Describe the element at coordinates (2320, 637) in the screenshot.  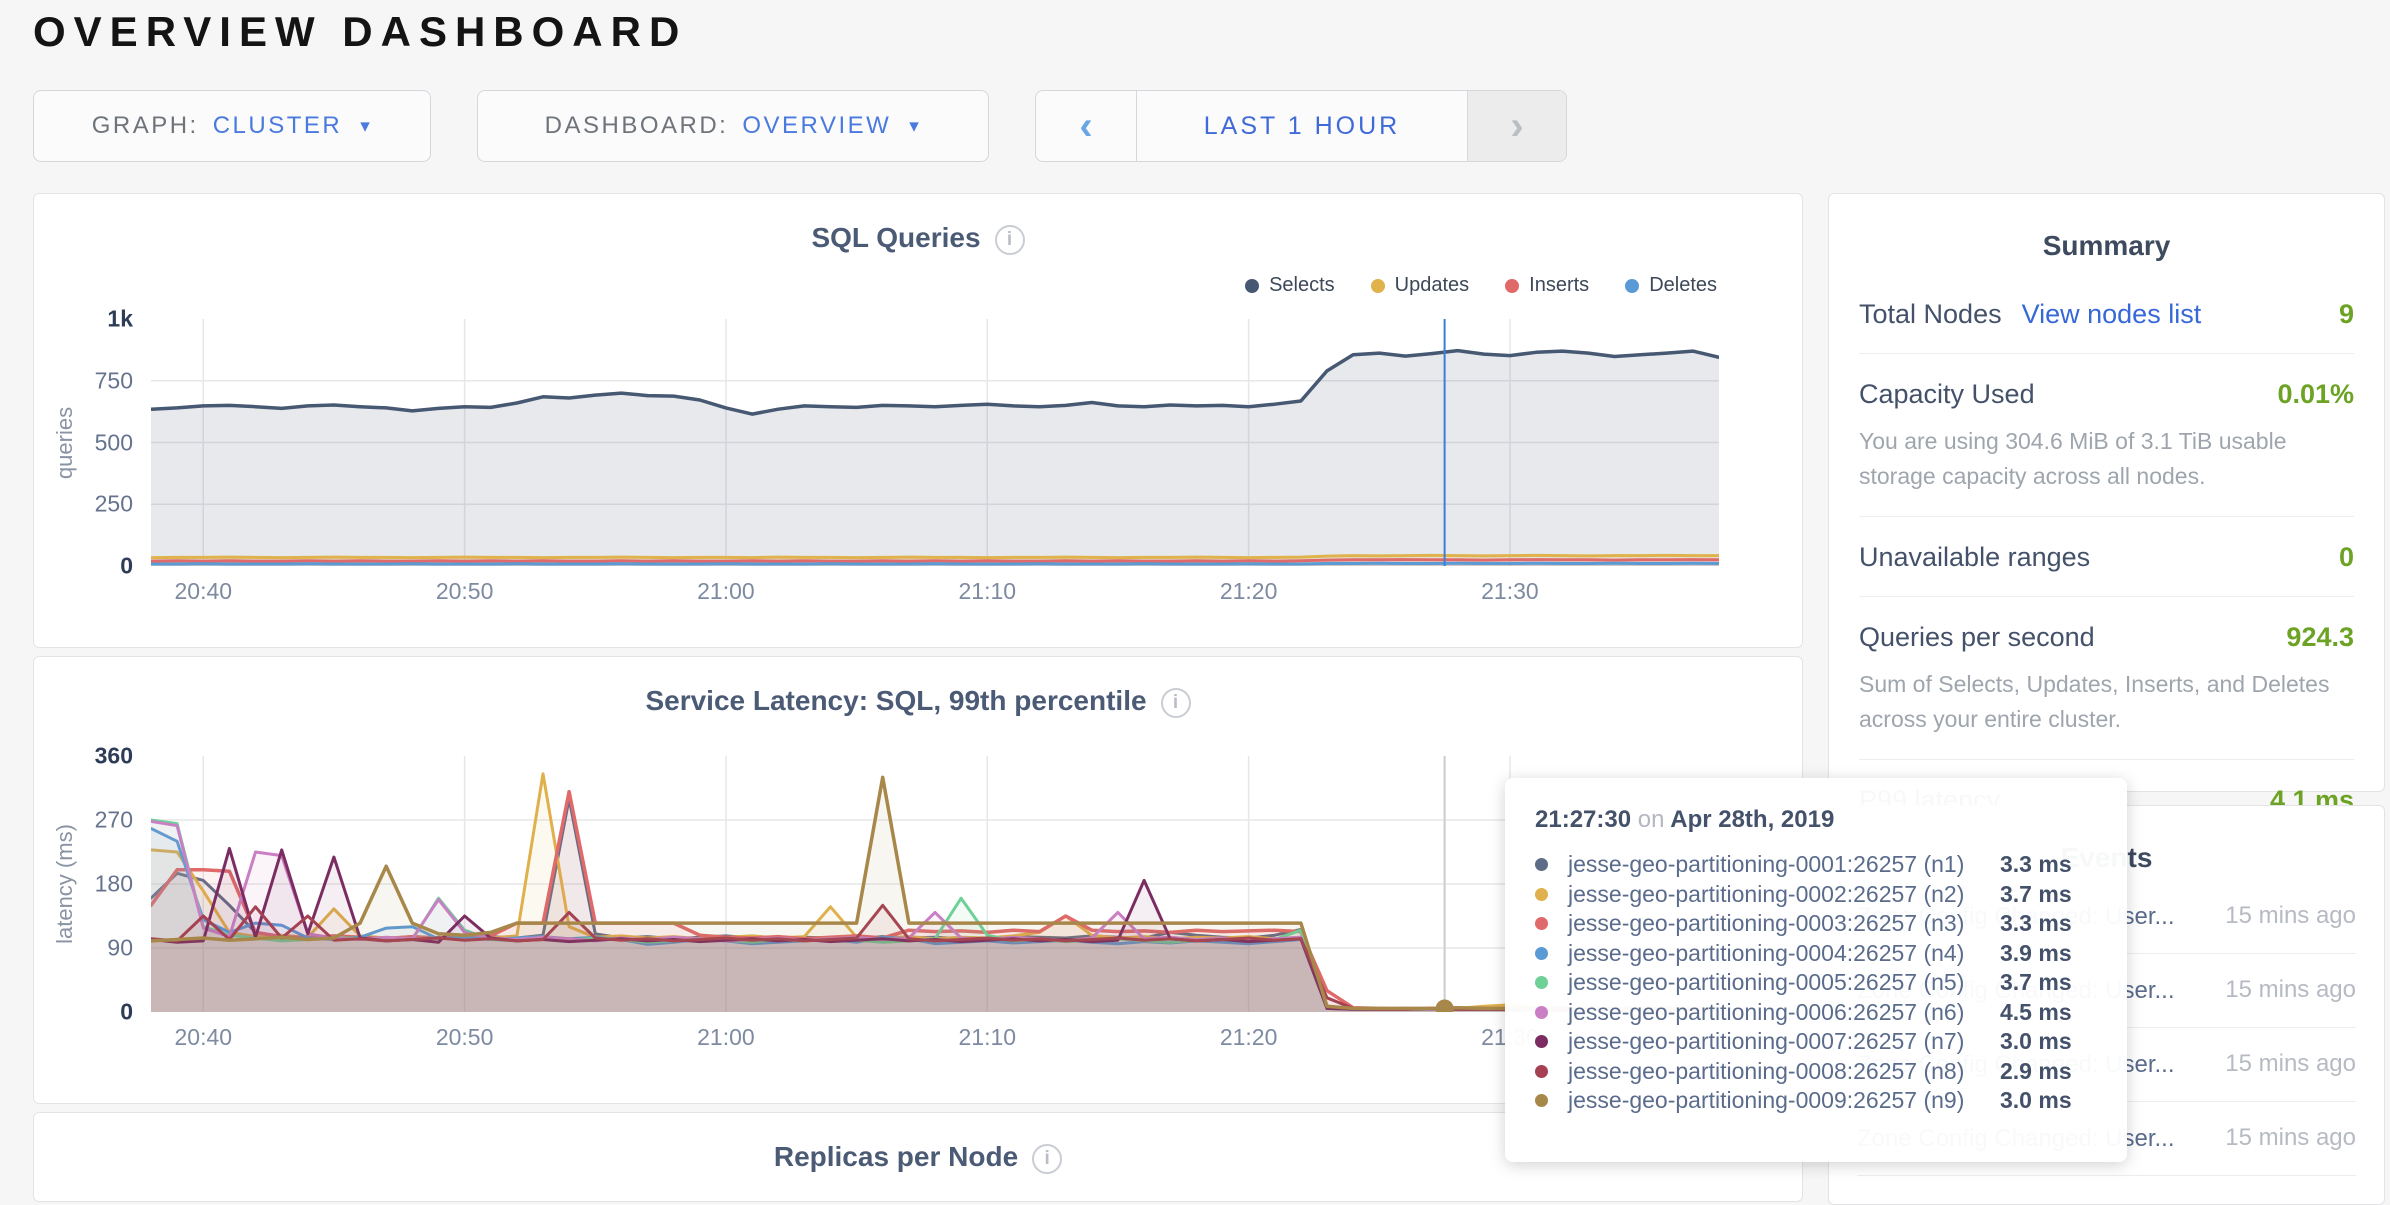
I see `summary-row-value: 924.3` at that location.